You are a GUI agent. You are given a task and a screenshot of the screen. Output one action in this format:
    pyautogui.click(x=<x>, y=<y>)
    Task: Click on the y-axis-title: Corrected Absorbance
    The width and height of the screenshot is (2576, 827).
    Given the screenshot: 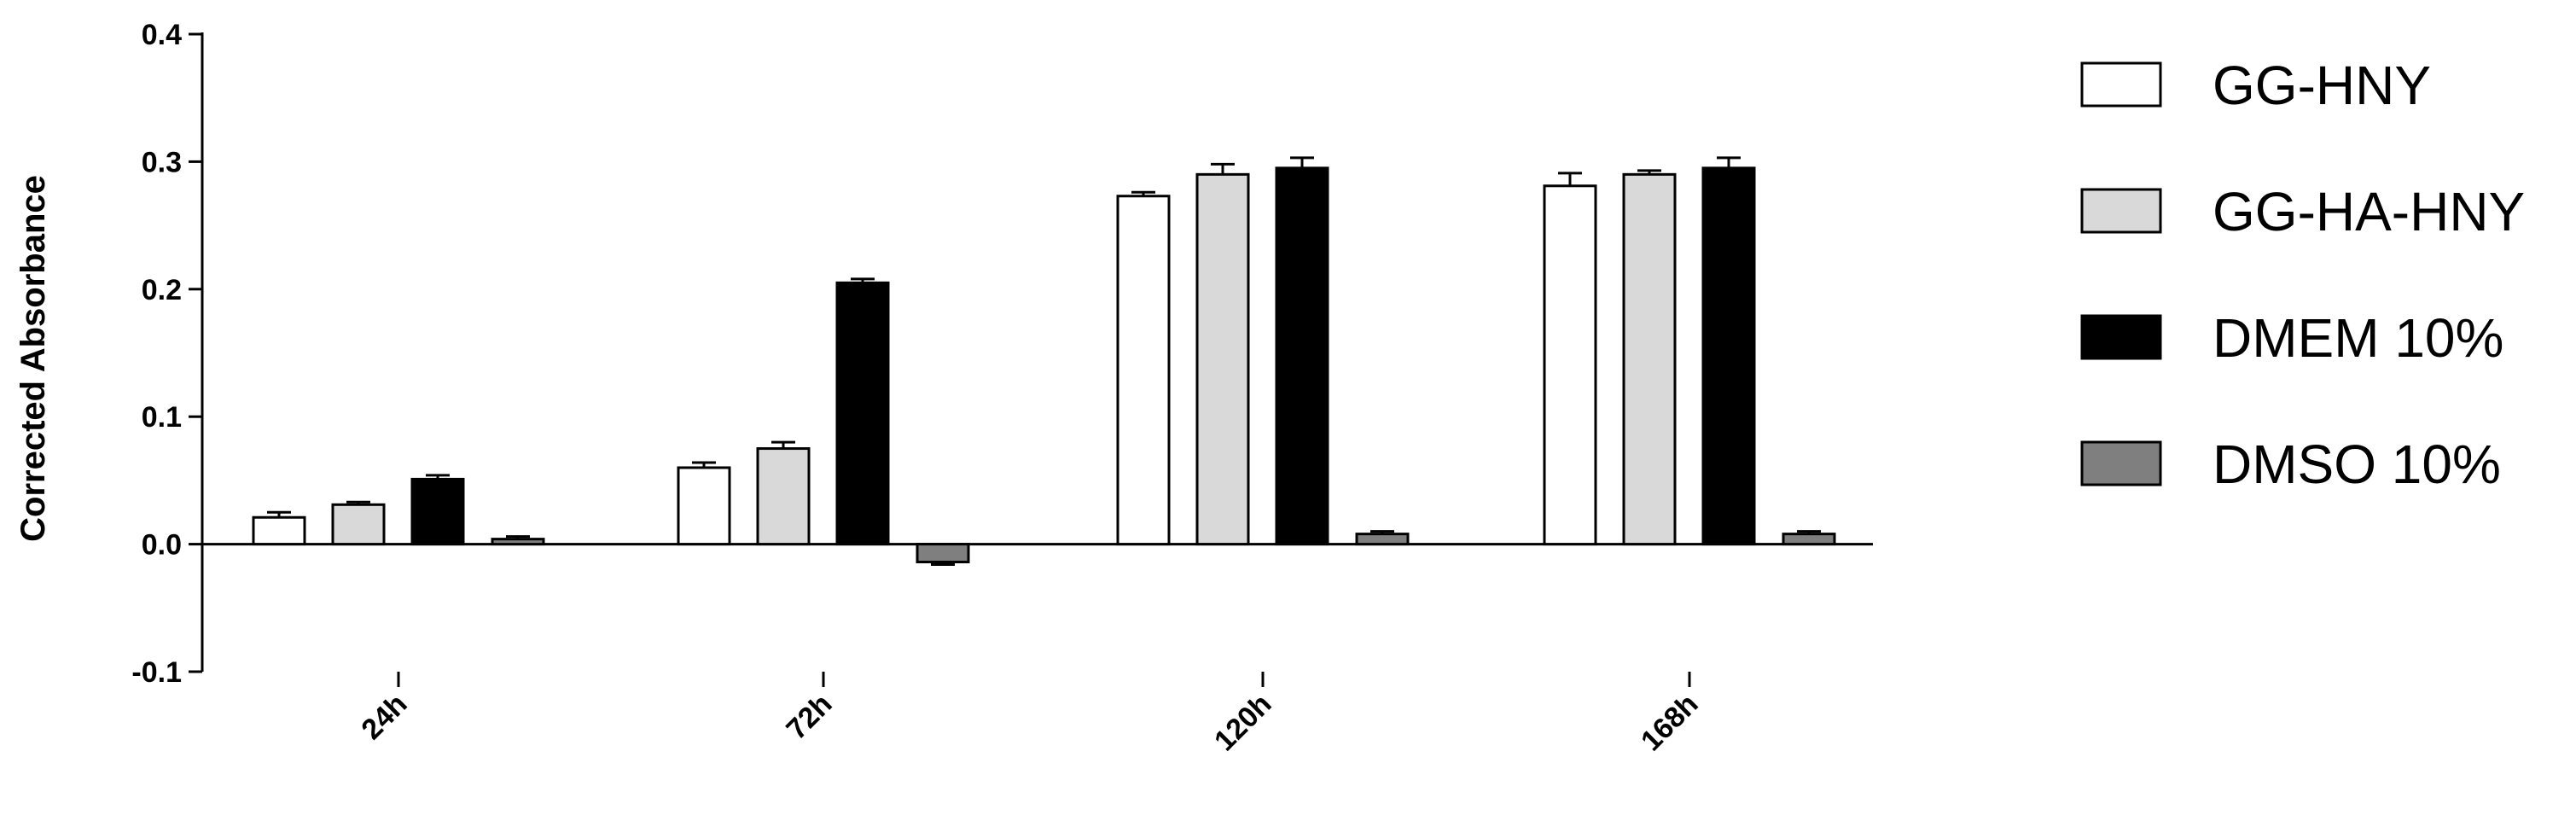 What is the action you would take?
    pyautogui.click(x=33, y=359)
    